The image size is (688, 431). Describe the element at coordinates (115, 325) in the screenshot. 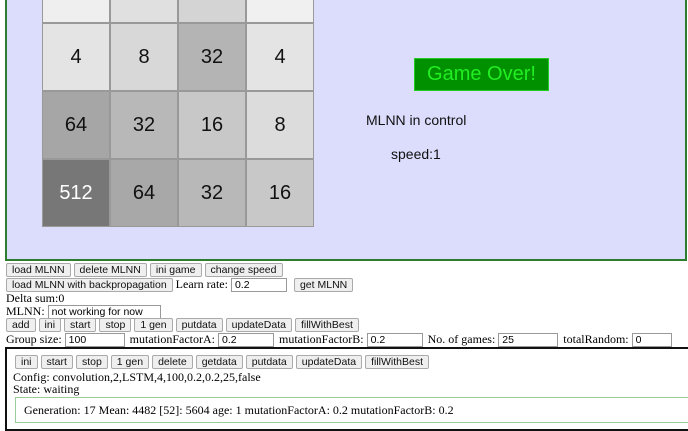

I see `stop-button: stop` at that location.